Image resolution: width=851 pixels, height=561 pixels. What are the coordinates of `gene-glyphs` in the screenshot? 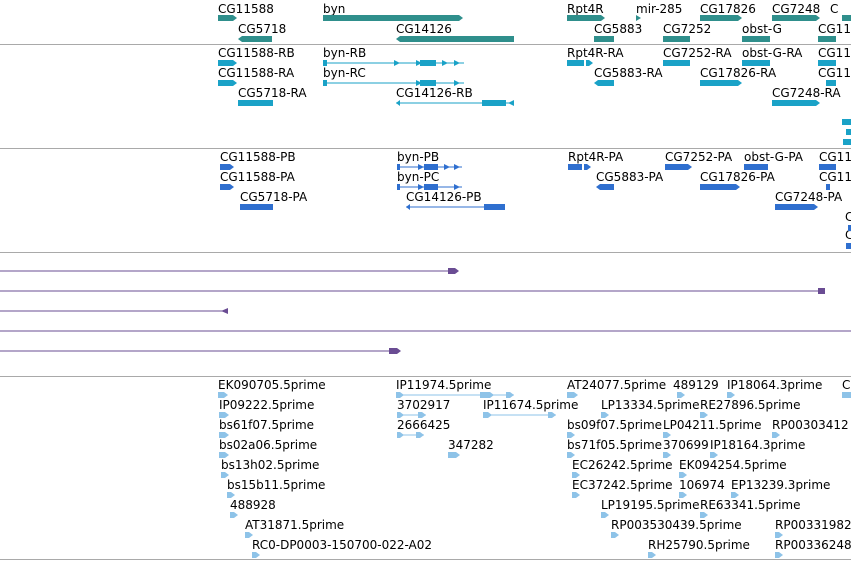 It's located at (534, 28).